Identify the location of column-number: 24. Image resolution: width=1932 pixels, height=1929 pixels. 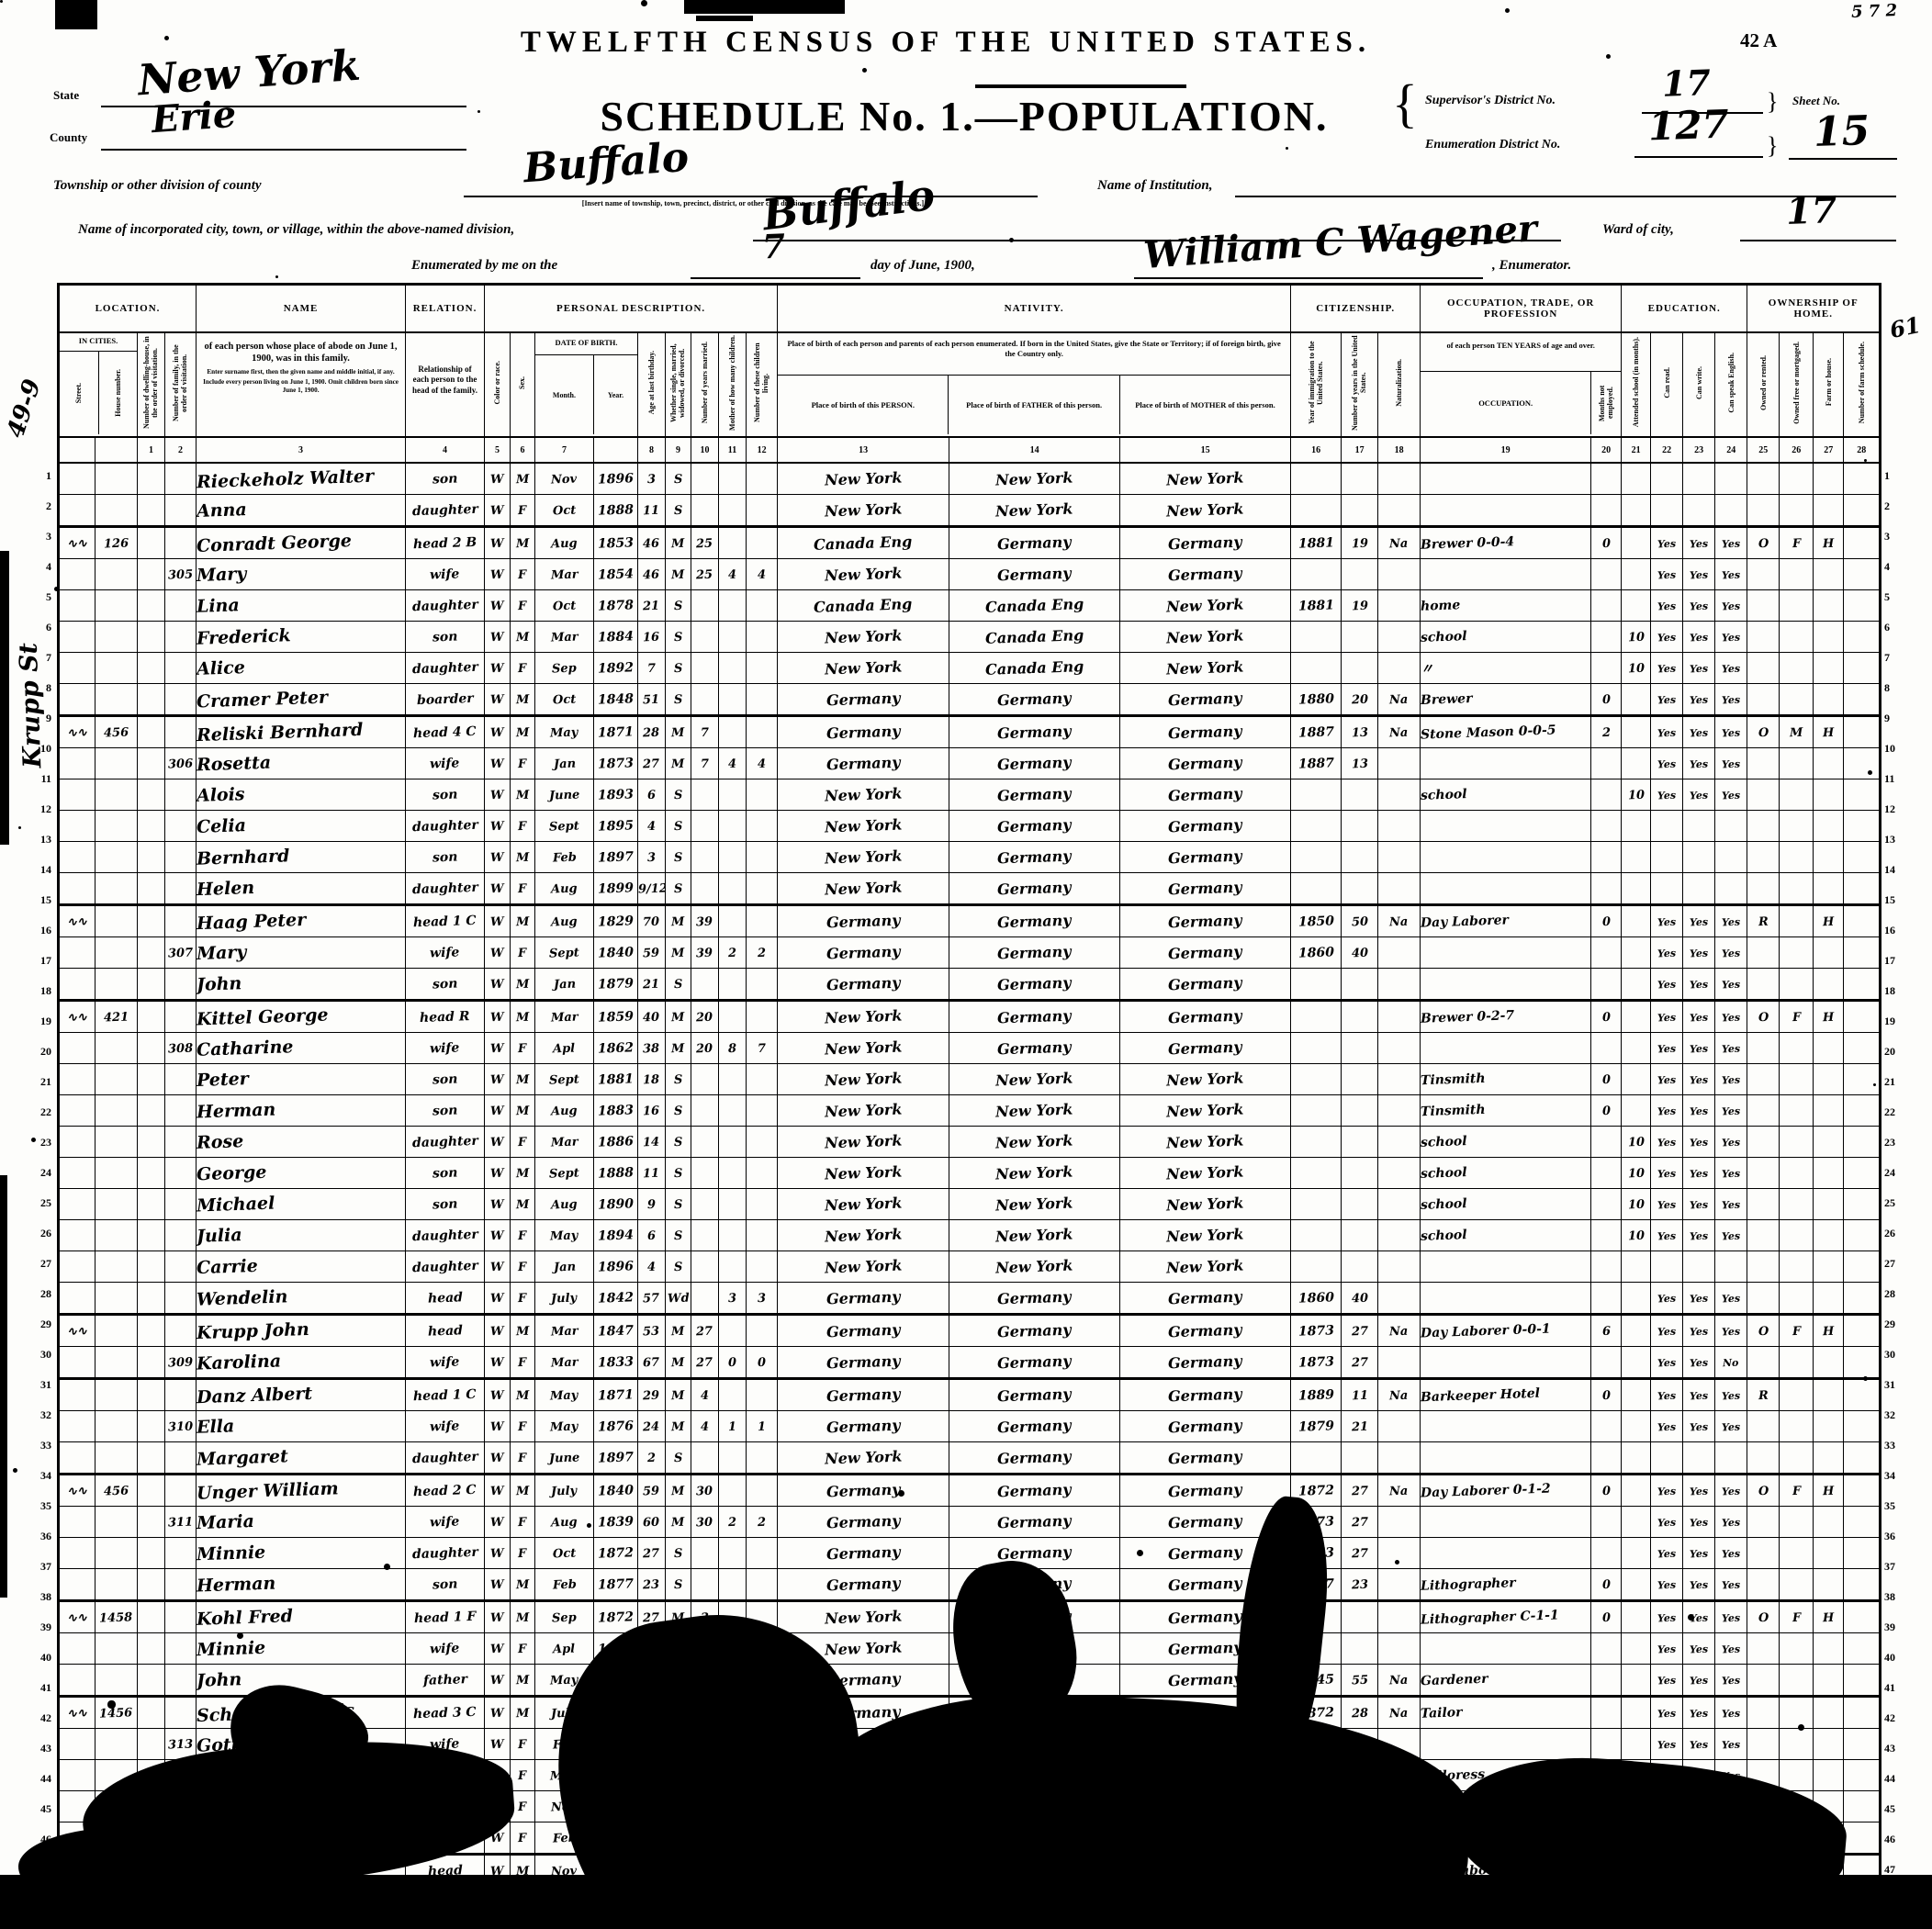
(1731, 450).